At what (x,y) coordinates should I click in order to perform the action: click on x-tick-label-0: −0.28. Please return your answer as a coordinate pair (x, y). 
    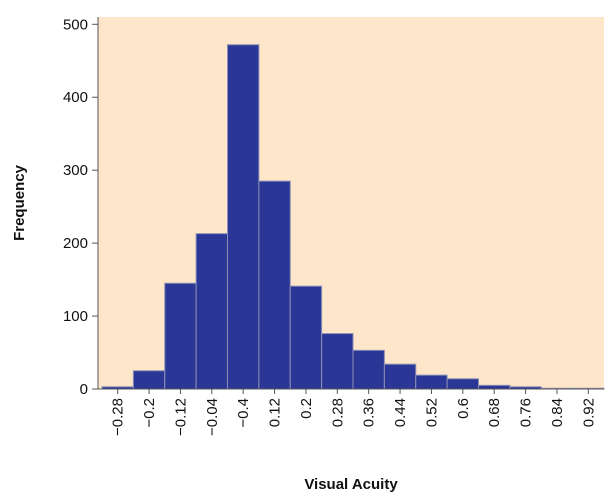
    Looking at the image, I should click on (118, 417).